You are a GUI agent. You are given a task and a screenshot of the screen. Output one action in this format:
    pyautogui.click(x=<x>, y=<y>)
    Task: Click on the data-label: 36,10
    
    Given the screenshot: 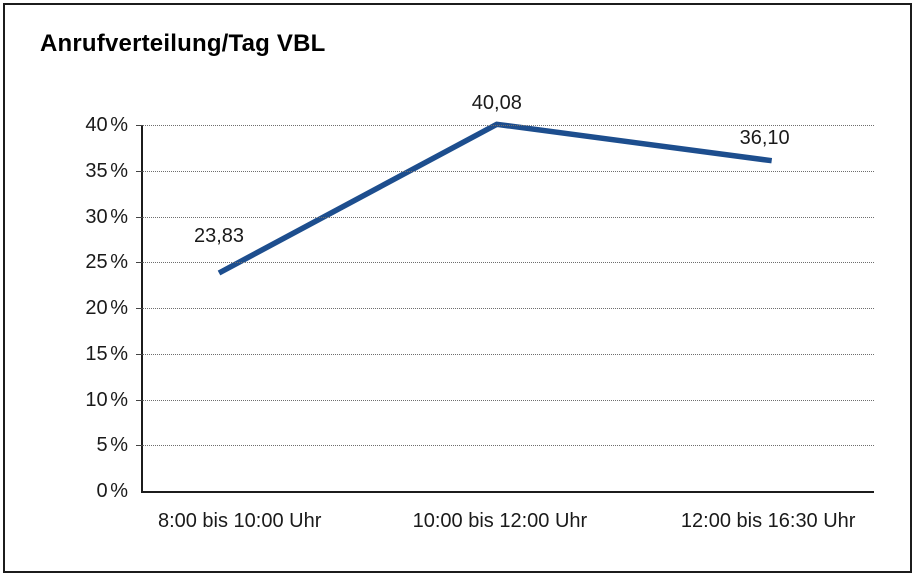 What is the action you would take?
    pyautogui.click(x=764, y=137)
    